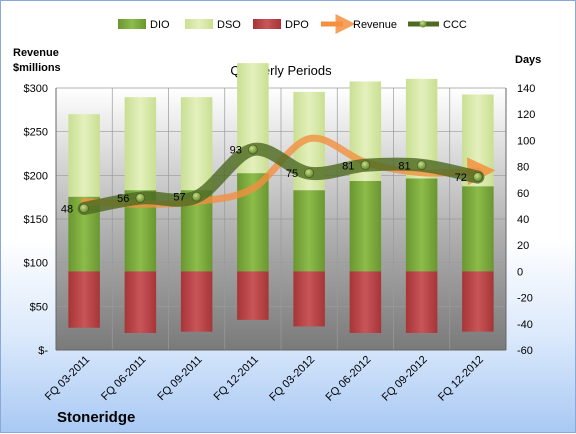  I want to click on left-tick-label: $100, so click(36, 264).